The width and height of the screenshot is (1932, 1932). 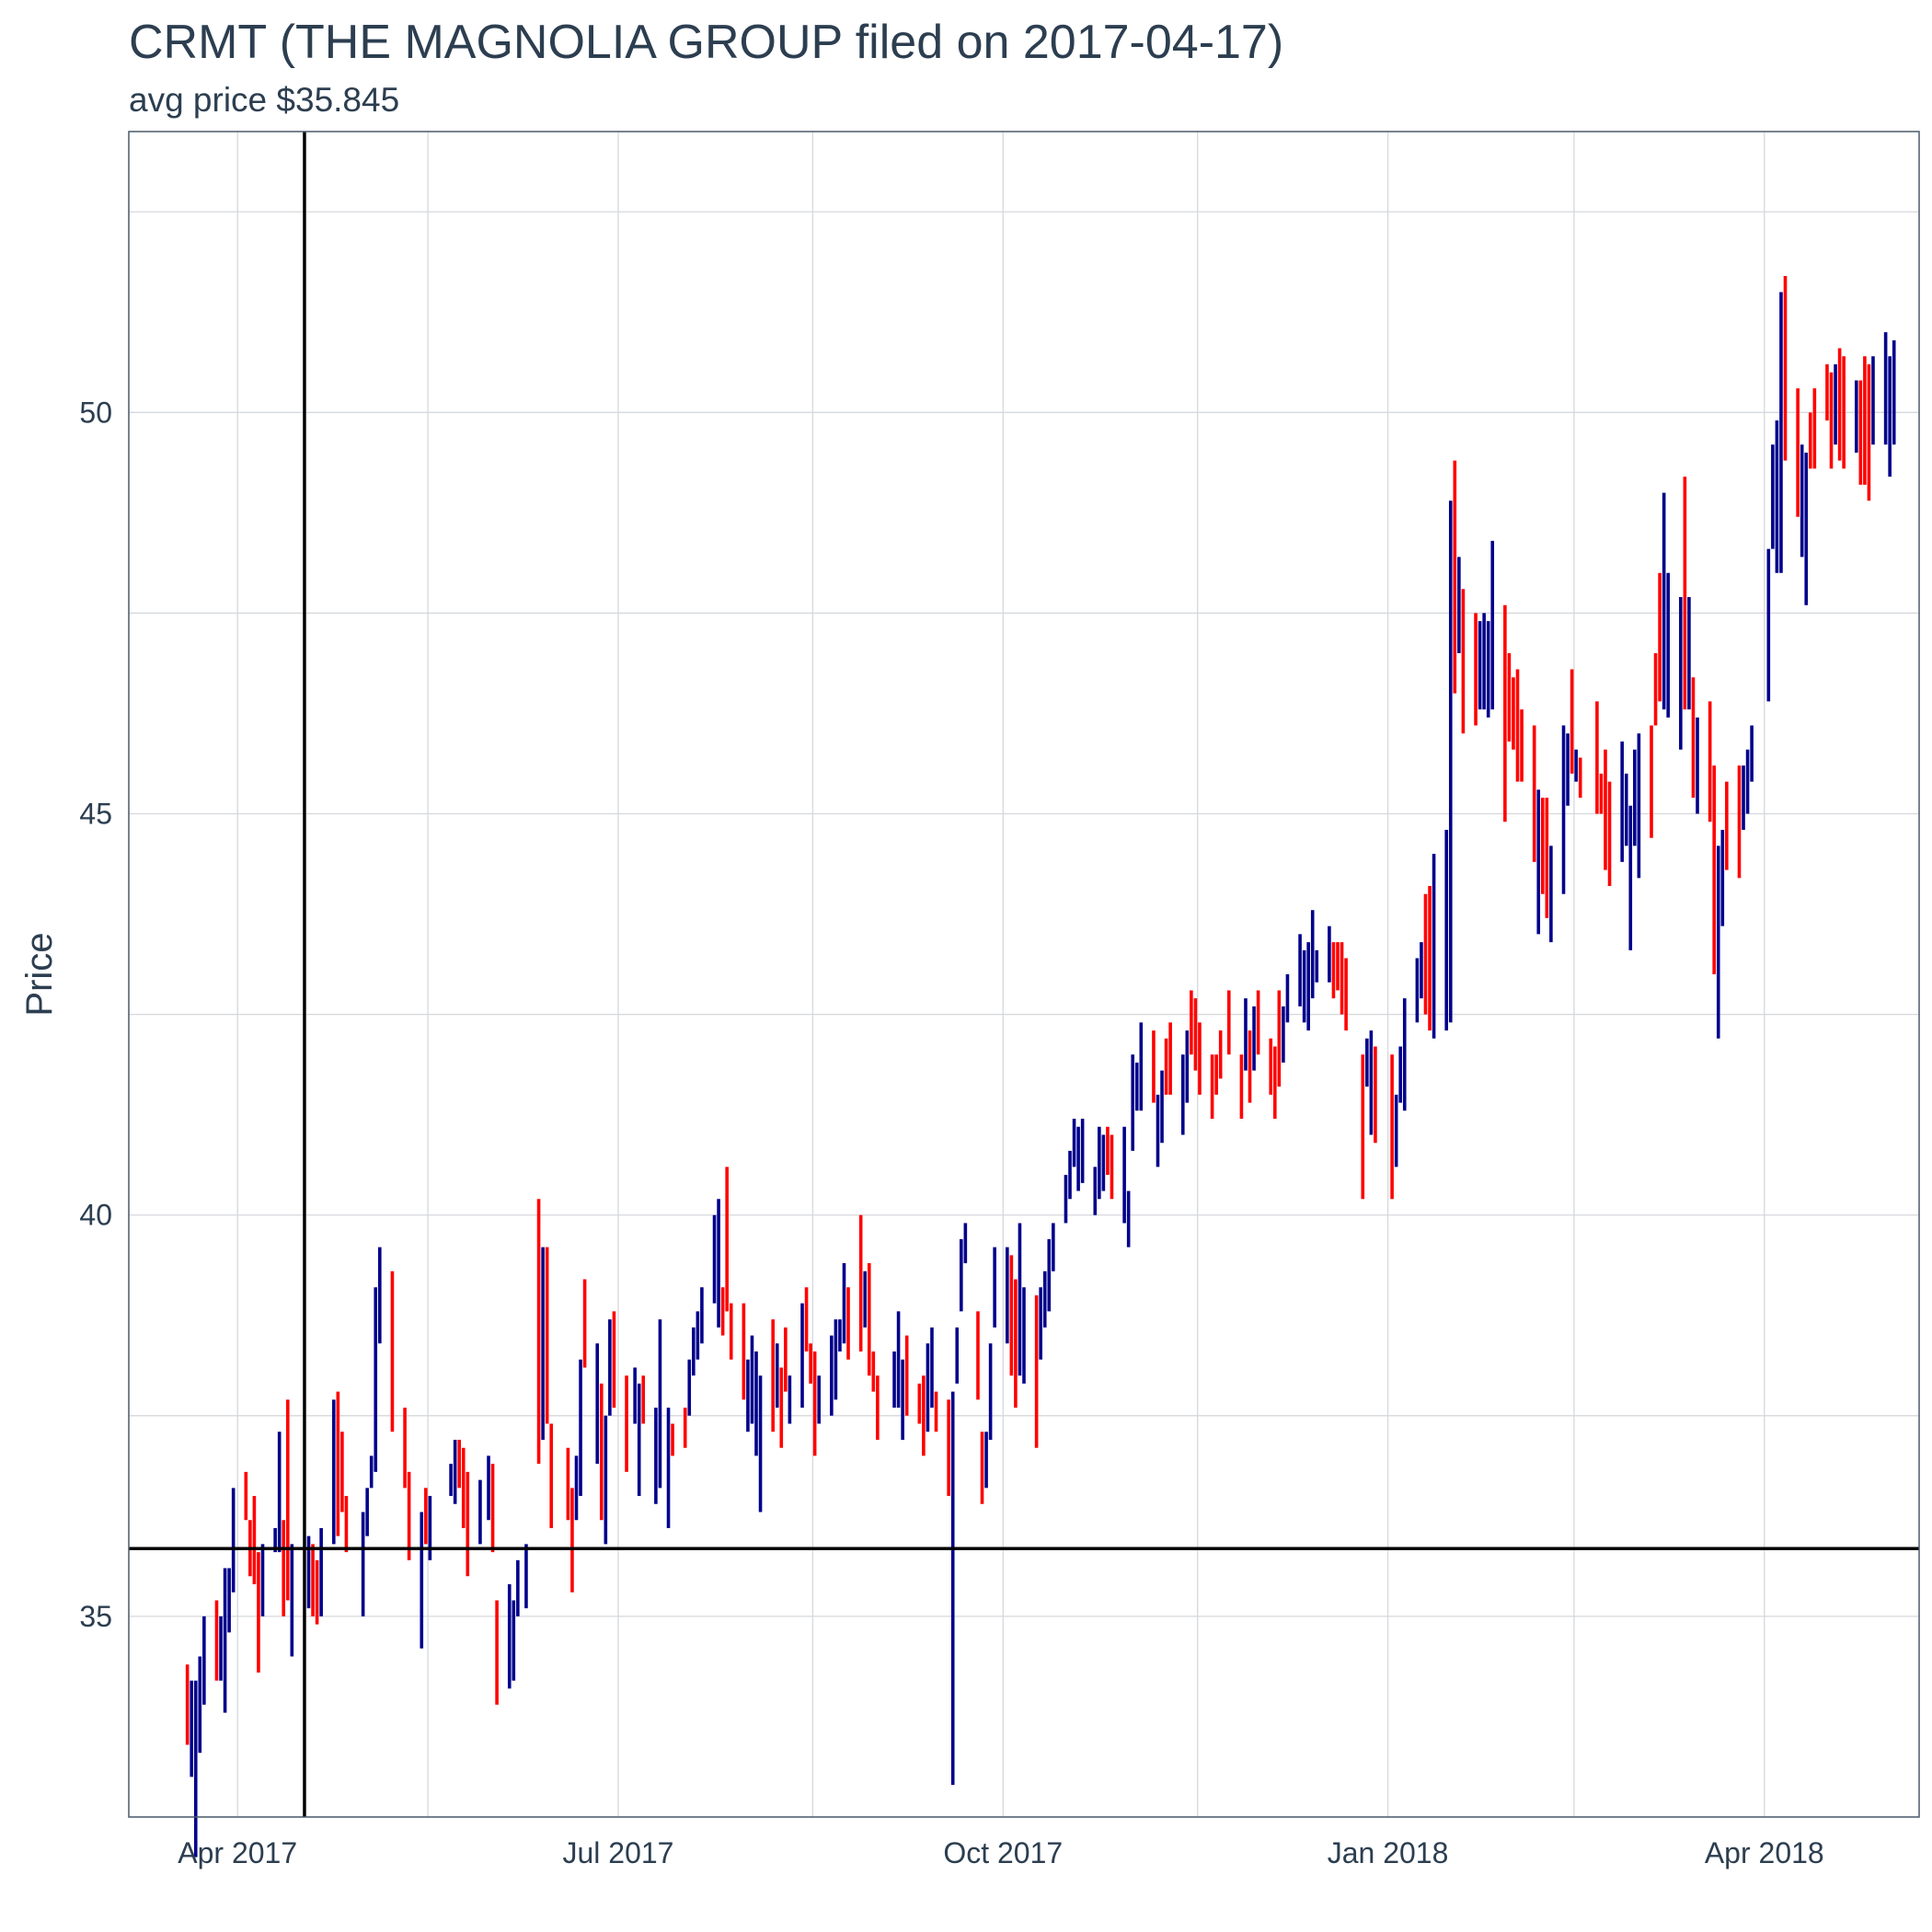 What do you see at coordinates (1764, 1852) in the screenshot?
I see `x-tick-label: Apr 2018` at bounding box center [1764, 1852].